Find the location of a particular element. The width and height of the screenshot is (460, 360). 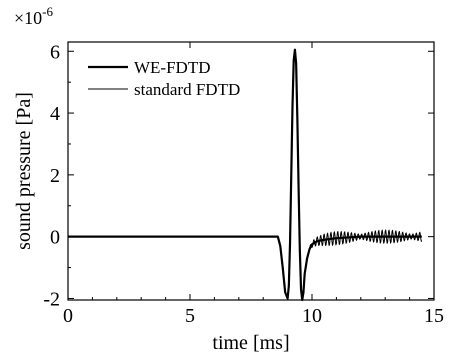

y-axis-title: sound pressure [Pa] is located at coordinates (24, 171).